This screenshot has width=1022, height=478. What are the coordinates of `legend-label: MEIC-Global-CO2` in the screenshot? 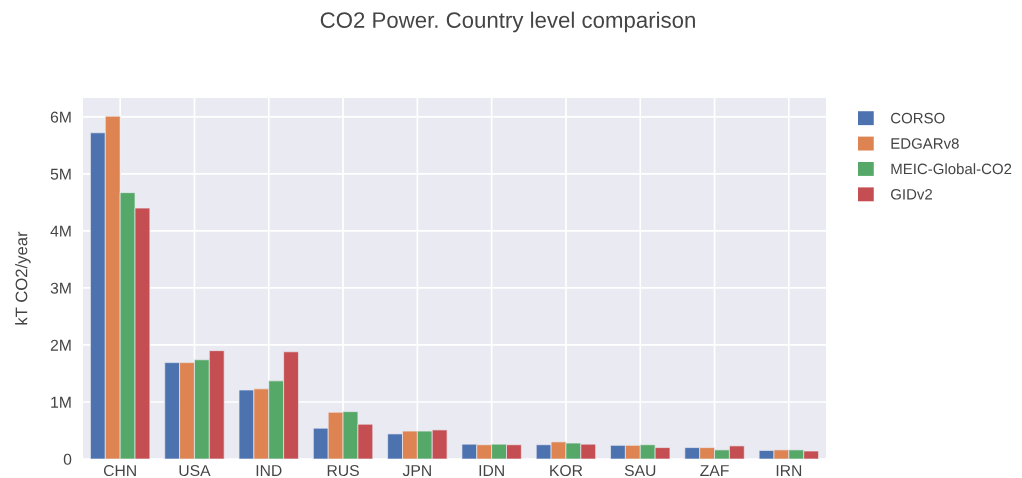 It's located at (951, 169).